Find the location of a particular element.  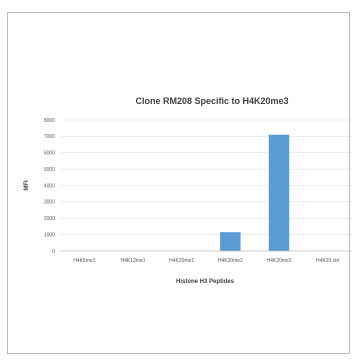

bar-h4k20me2 is located at coordinates (230, 241).